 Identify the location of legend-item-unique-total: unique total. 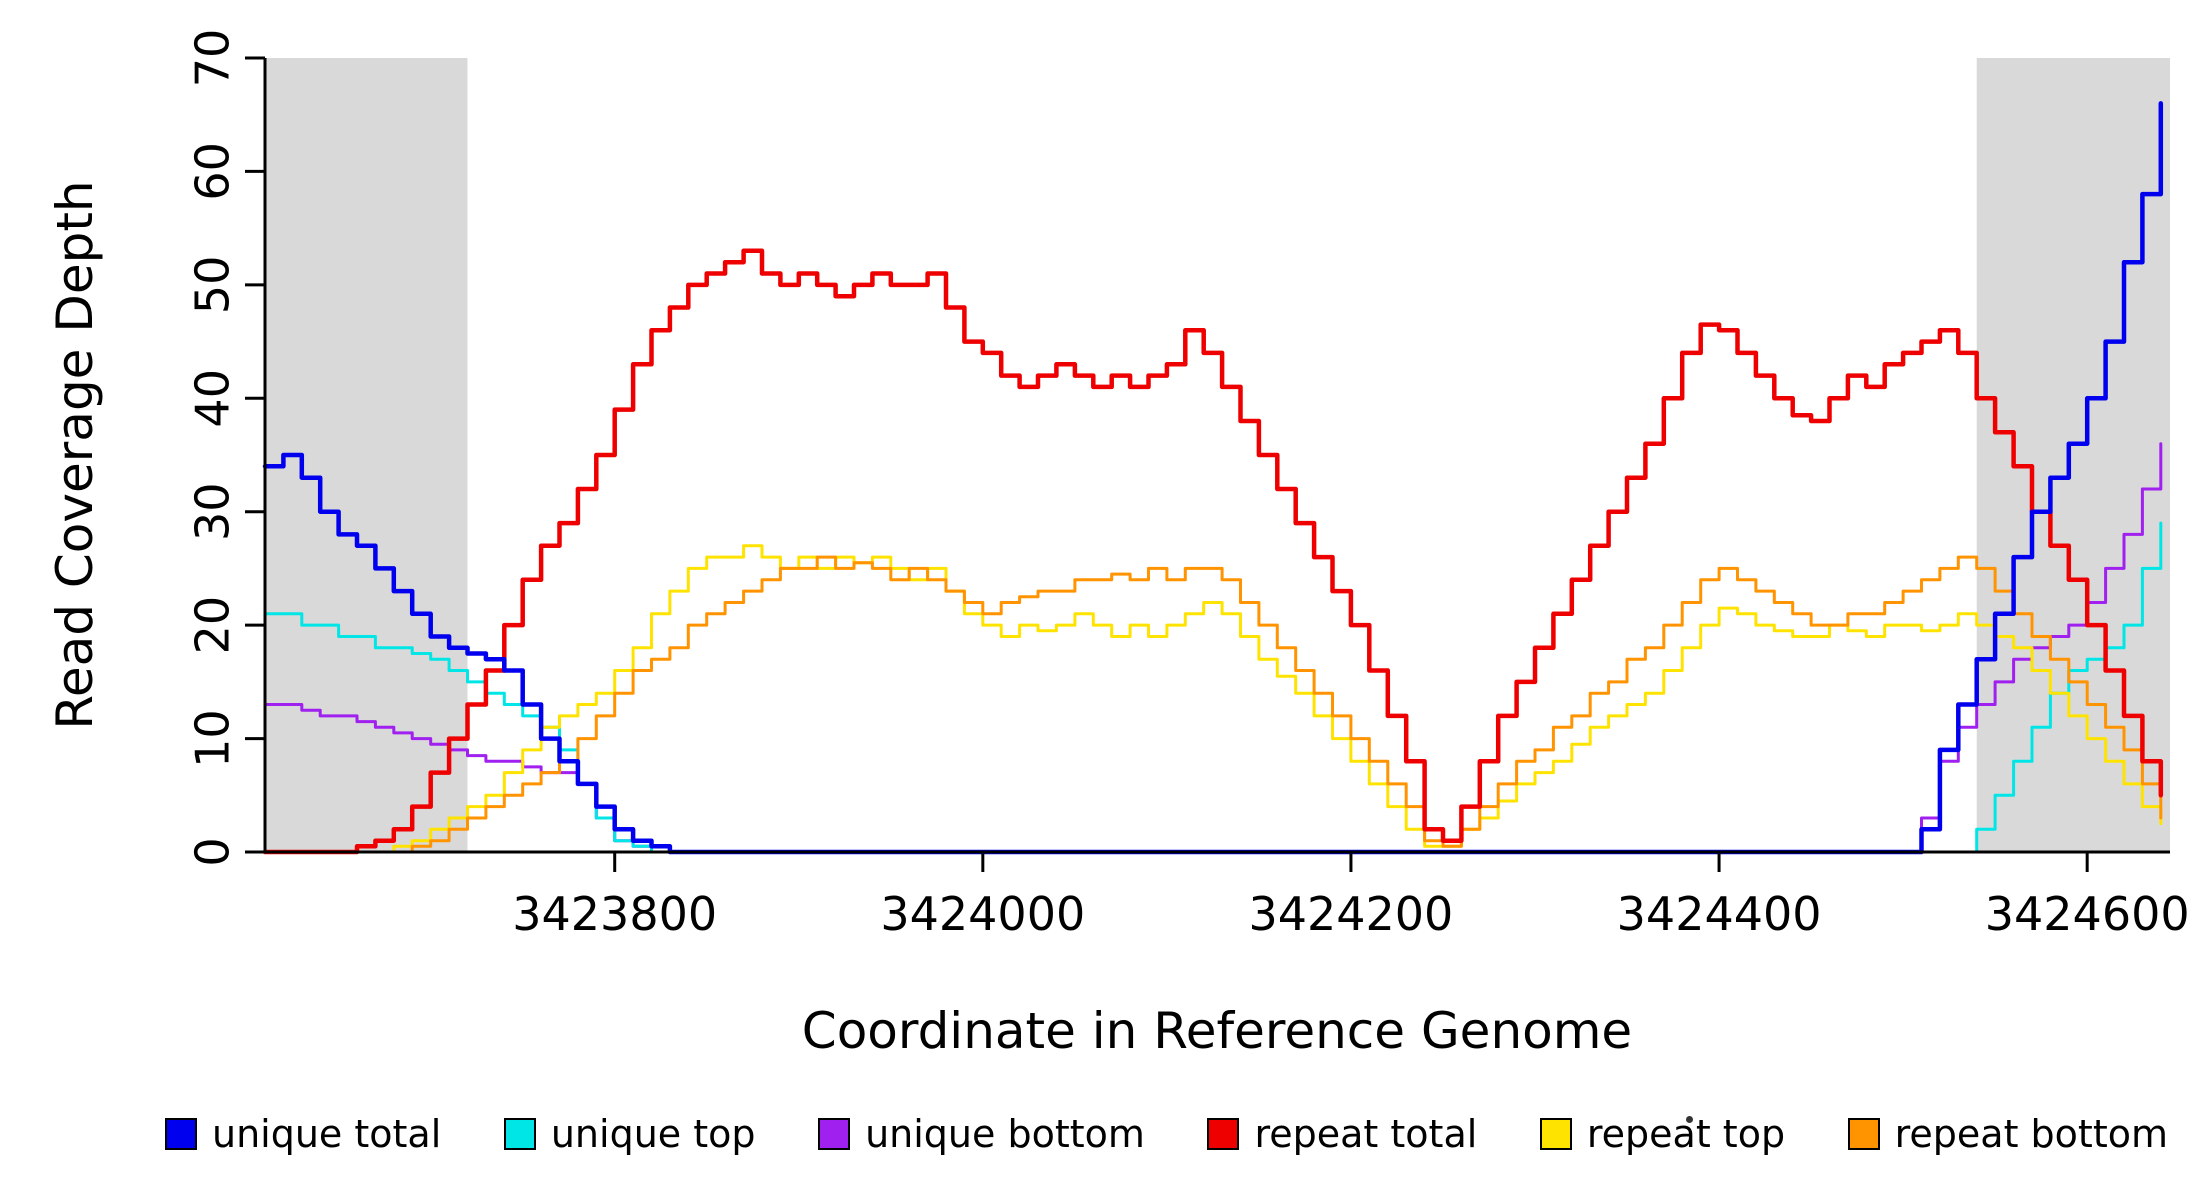
(303, 1134).